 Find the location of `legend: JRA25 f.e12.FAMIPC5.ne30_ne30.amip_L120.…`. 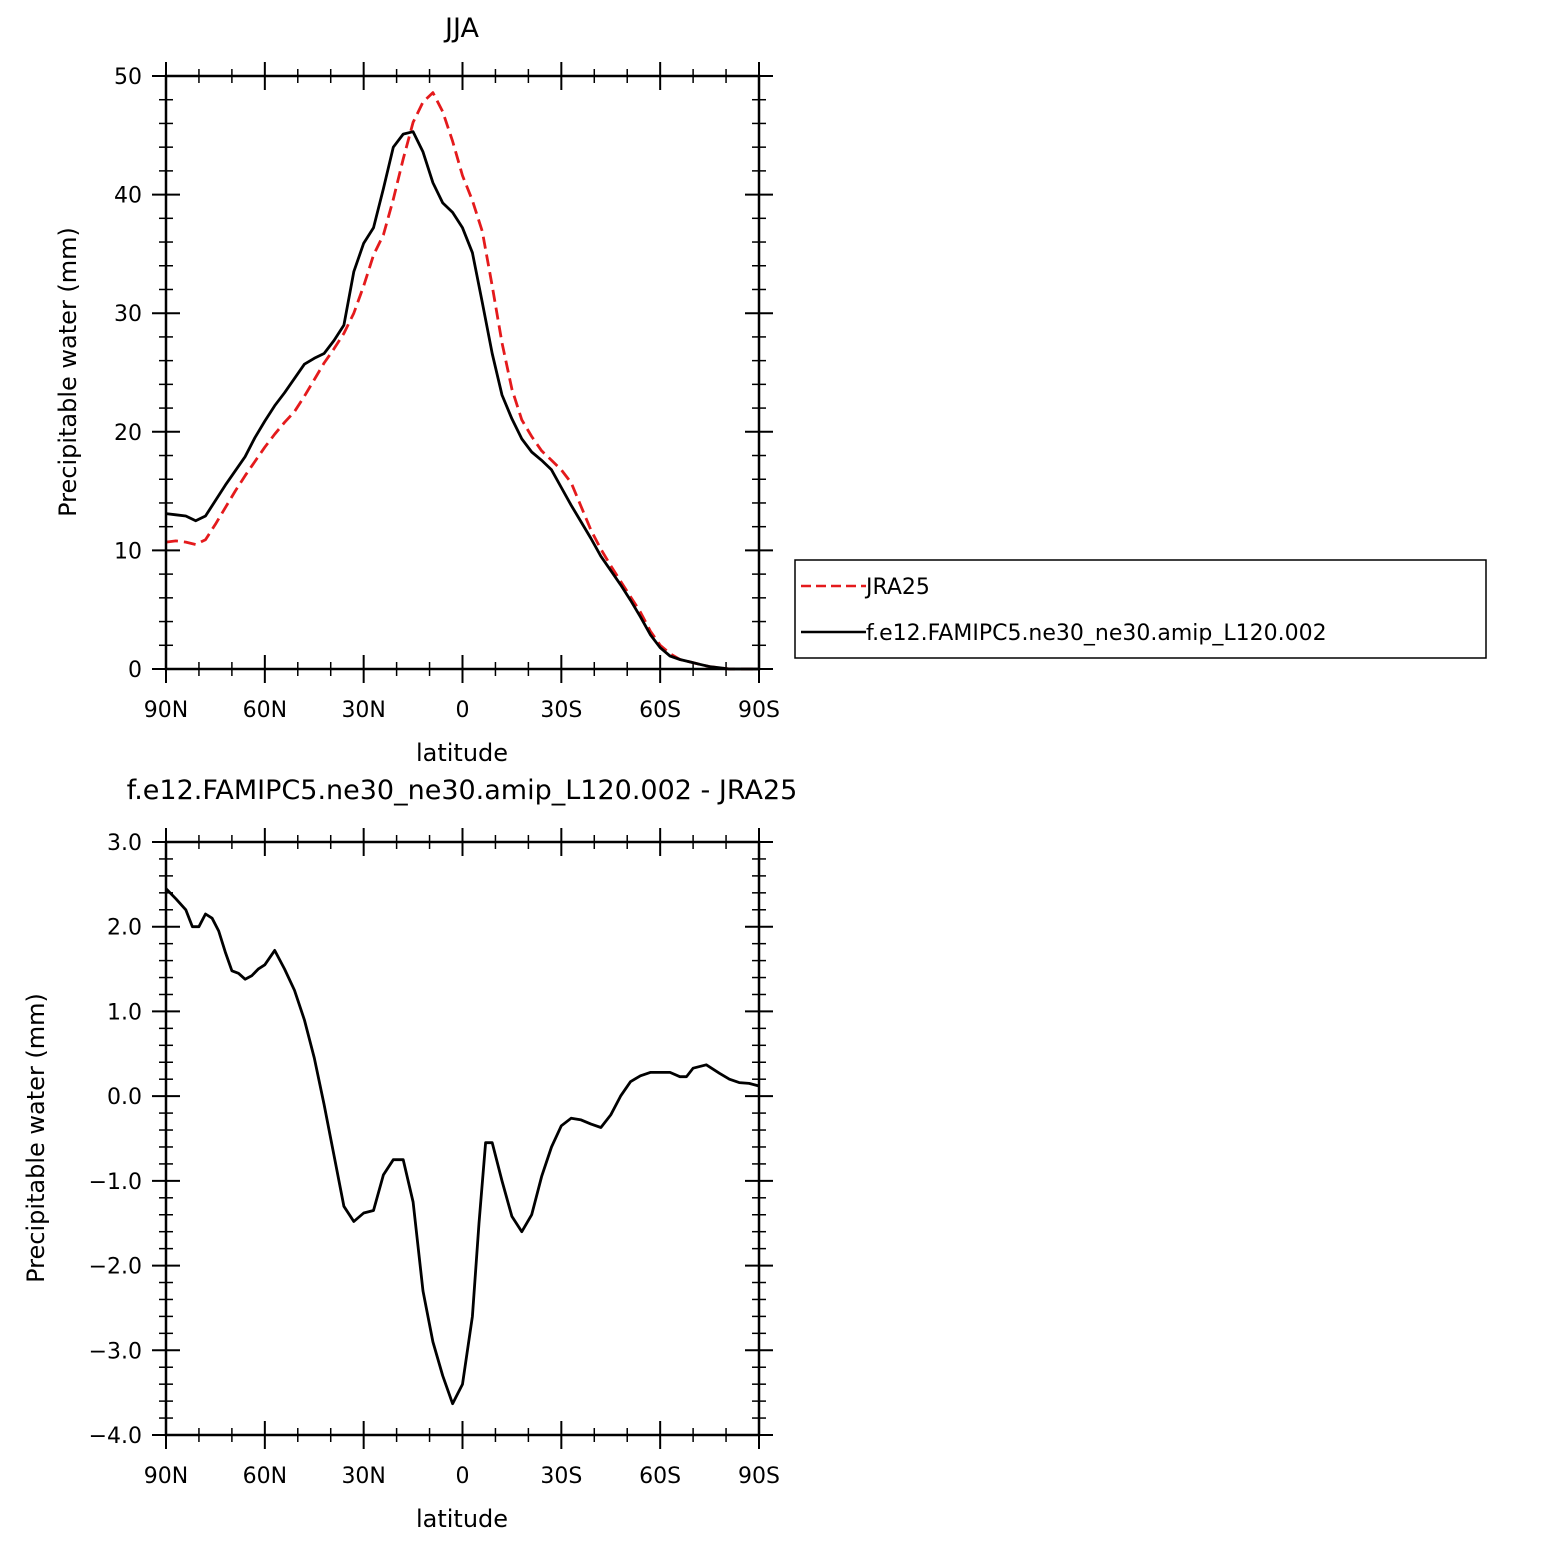

legend: JRA25 f.e12.FAMIPC5.ne30_ne30.amip_L120.… is located at coordinates (1140, 609).